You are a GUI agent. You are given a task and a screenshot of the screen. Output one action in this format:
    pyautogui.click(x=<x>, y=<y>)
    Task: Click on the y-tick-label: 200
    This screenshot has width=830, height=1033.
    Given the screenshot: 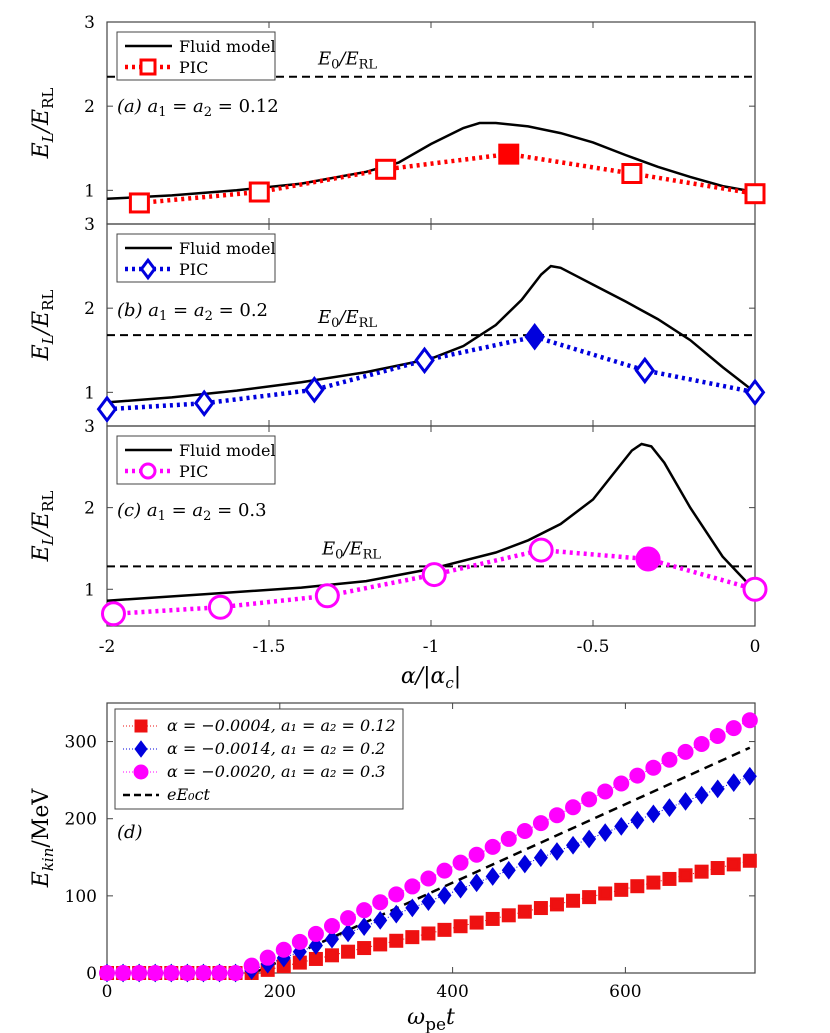 What is the action you would take?
    pyautogui.click(x=81, y=820)
    